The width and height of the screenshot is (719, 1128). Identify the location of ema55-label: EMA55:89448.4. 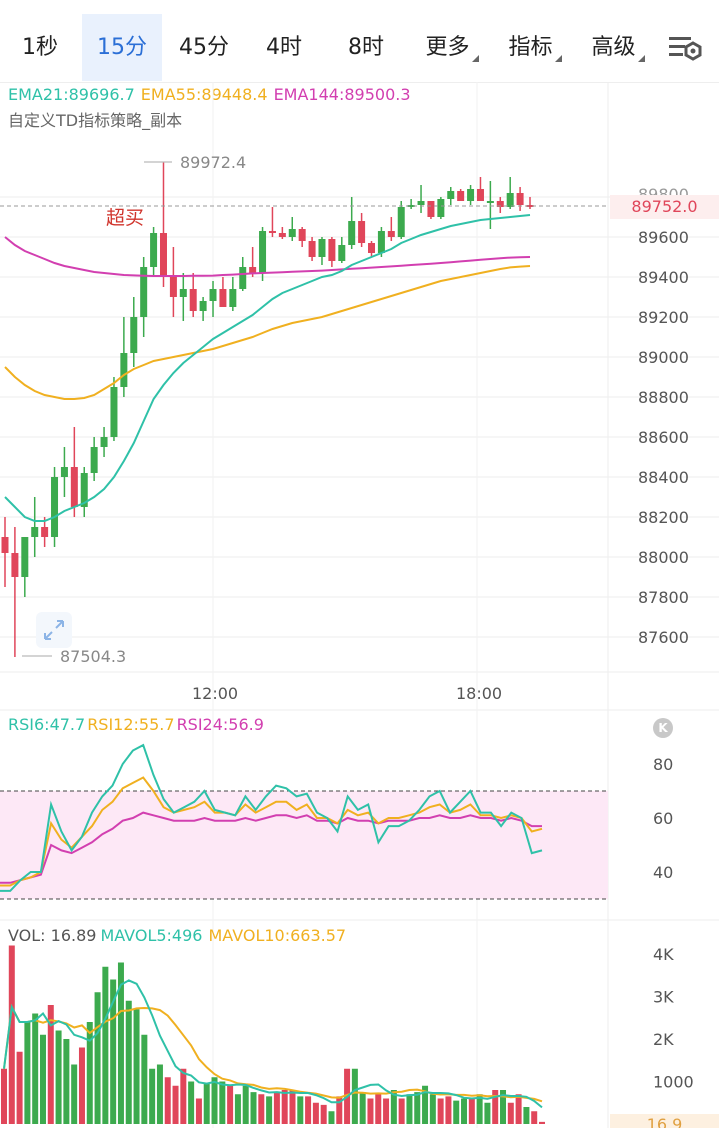
(204, 94).